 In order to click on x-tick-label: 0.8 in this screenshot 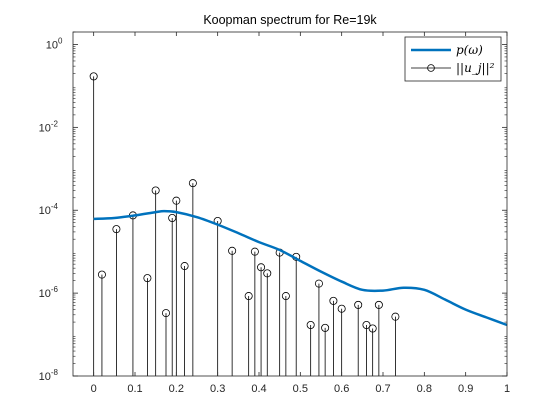, I will do `click(424, 389)`.